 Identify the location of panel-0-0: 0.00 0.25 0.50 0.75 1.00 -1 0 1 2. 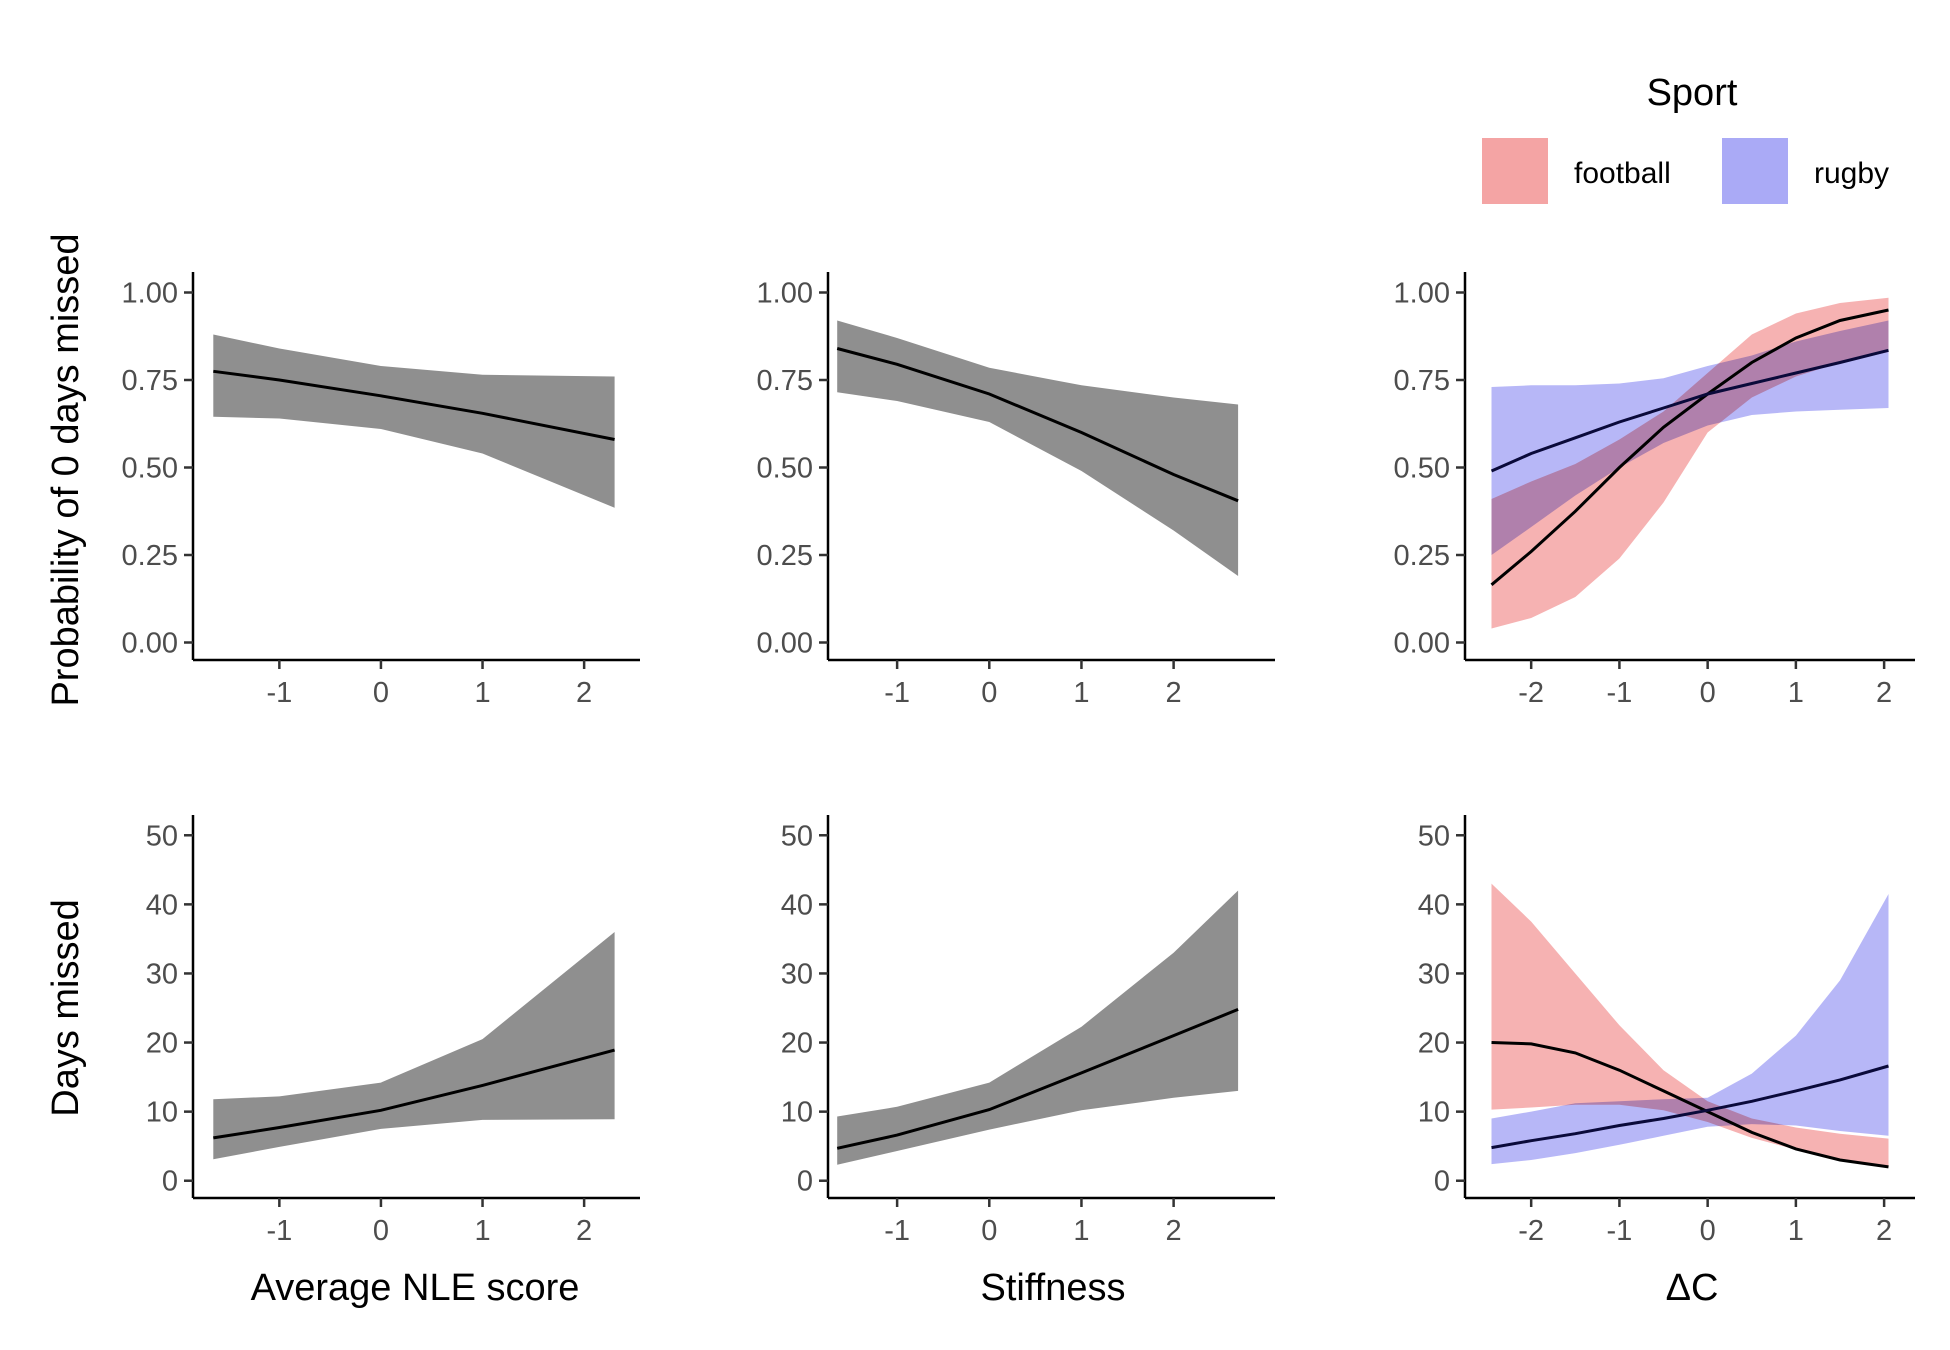
(381, 490).